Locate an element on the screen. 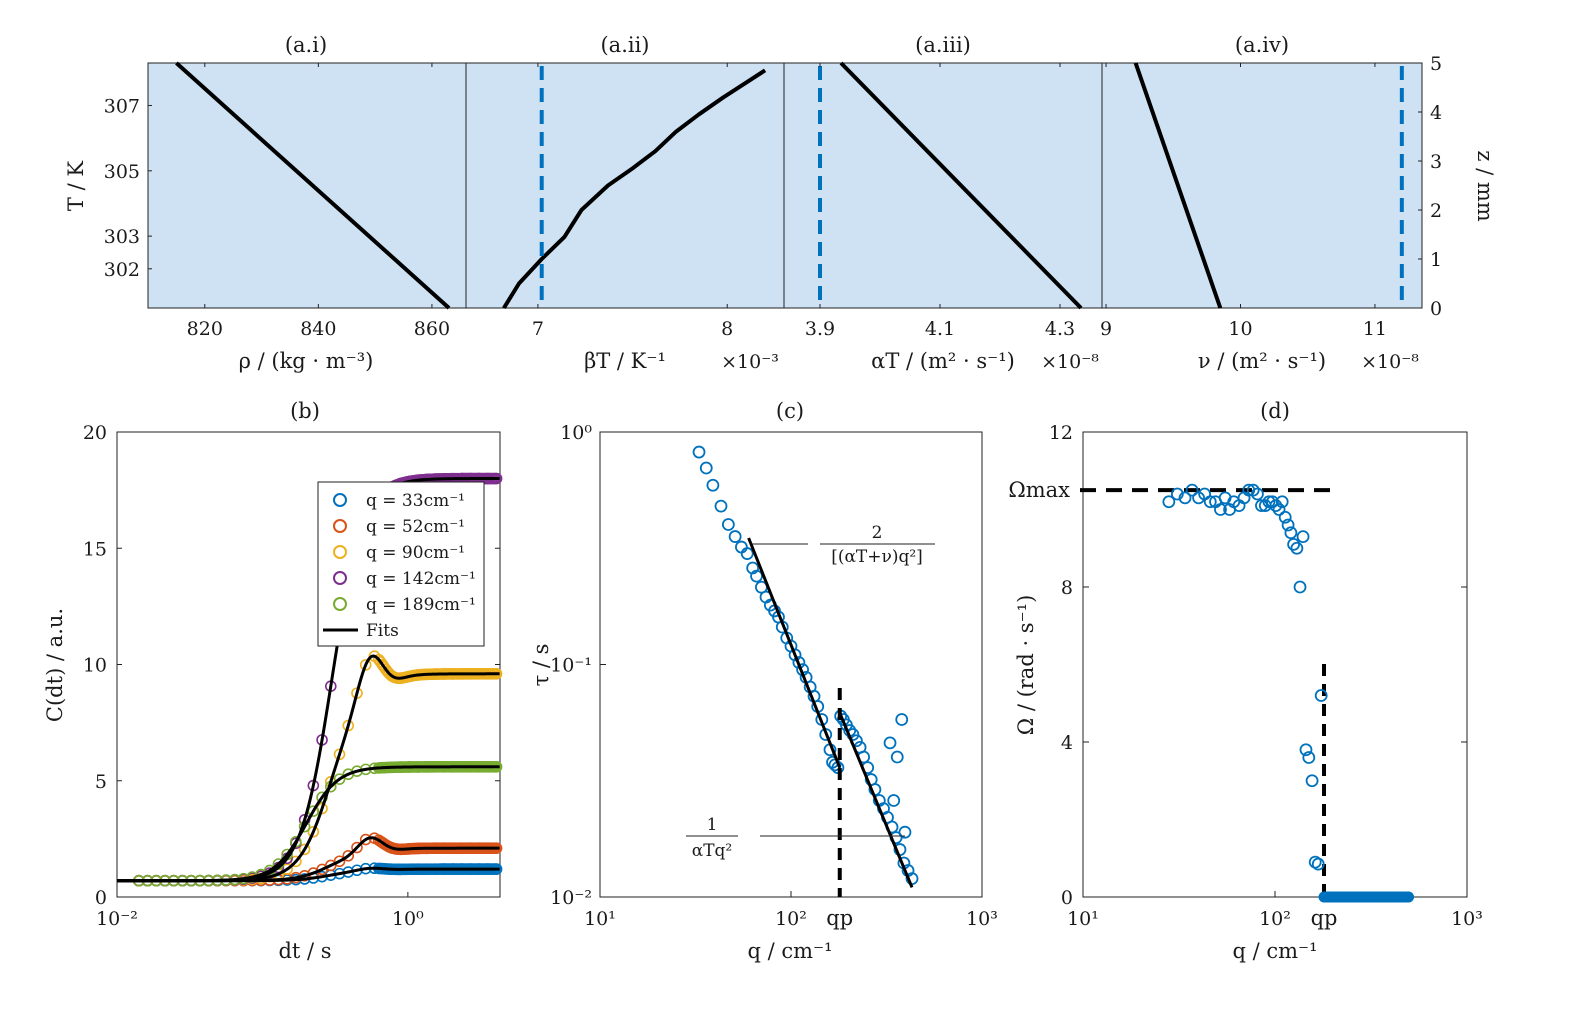  ticks-b: 0 5 10 15 20 10⁻² 10⁰ is located at coordinates (291, 676).